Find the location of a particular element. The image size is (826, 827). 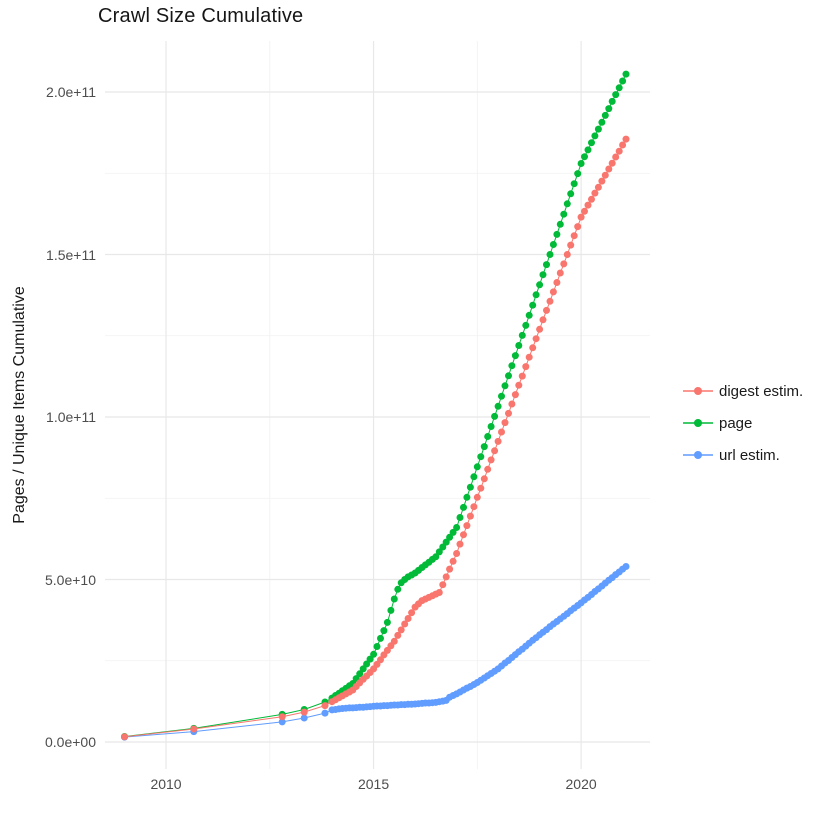

legend-key-digest-icon is located at coordinates (698, 391).